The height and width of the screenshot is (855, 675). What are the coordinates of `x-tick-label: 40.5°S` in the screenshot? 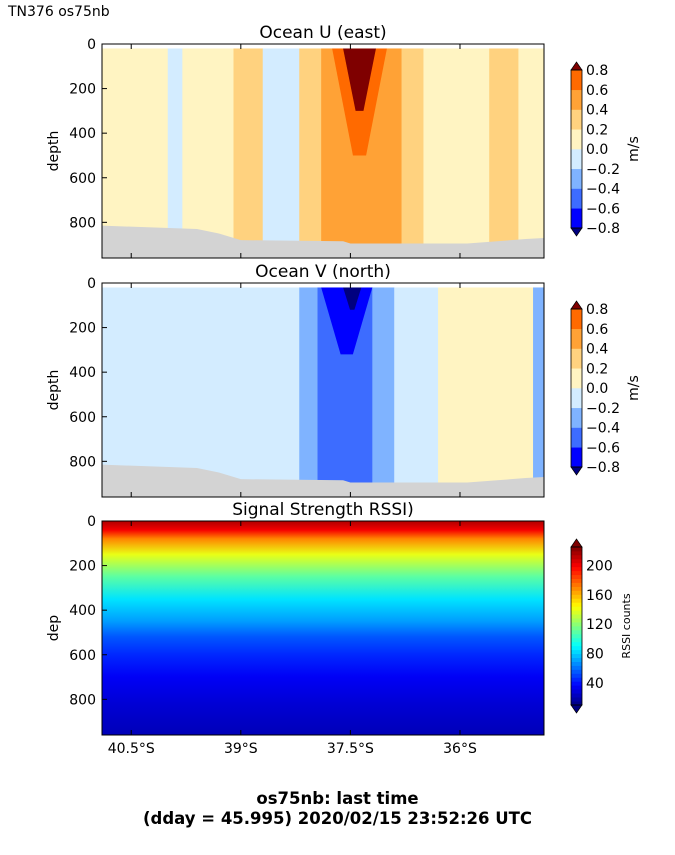 It's located at (131, 749).